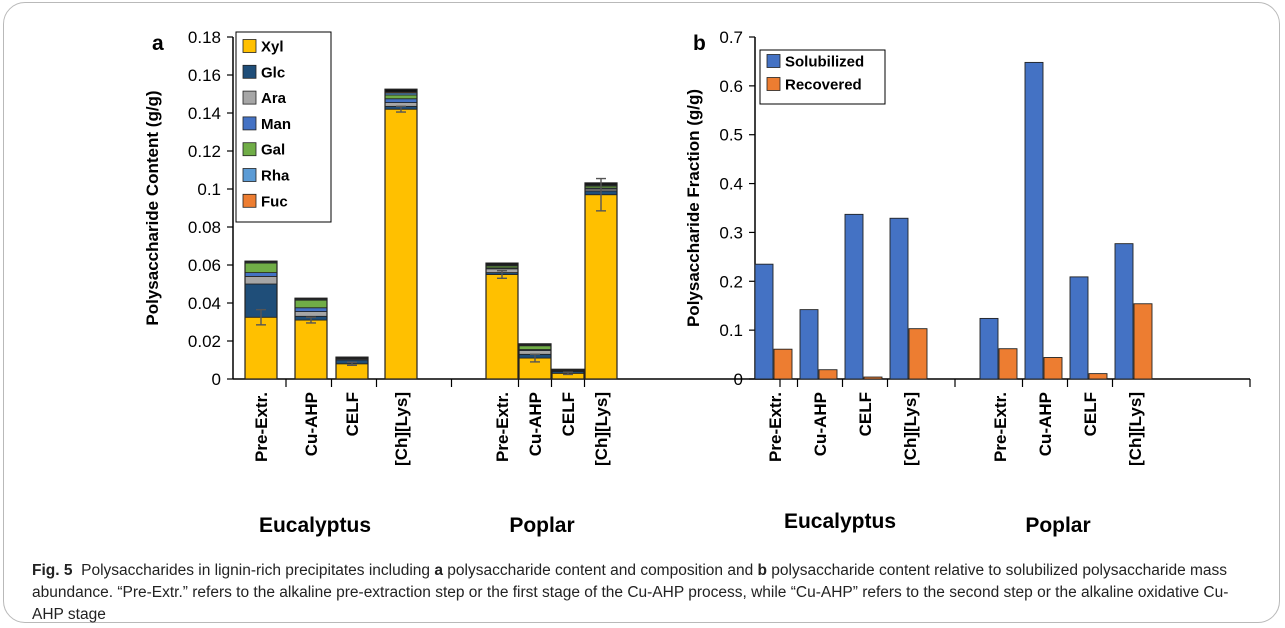  I want to click on panel-b-y-tick-label: 0.1, so click(731, 330).